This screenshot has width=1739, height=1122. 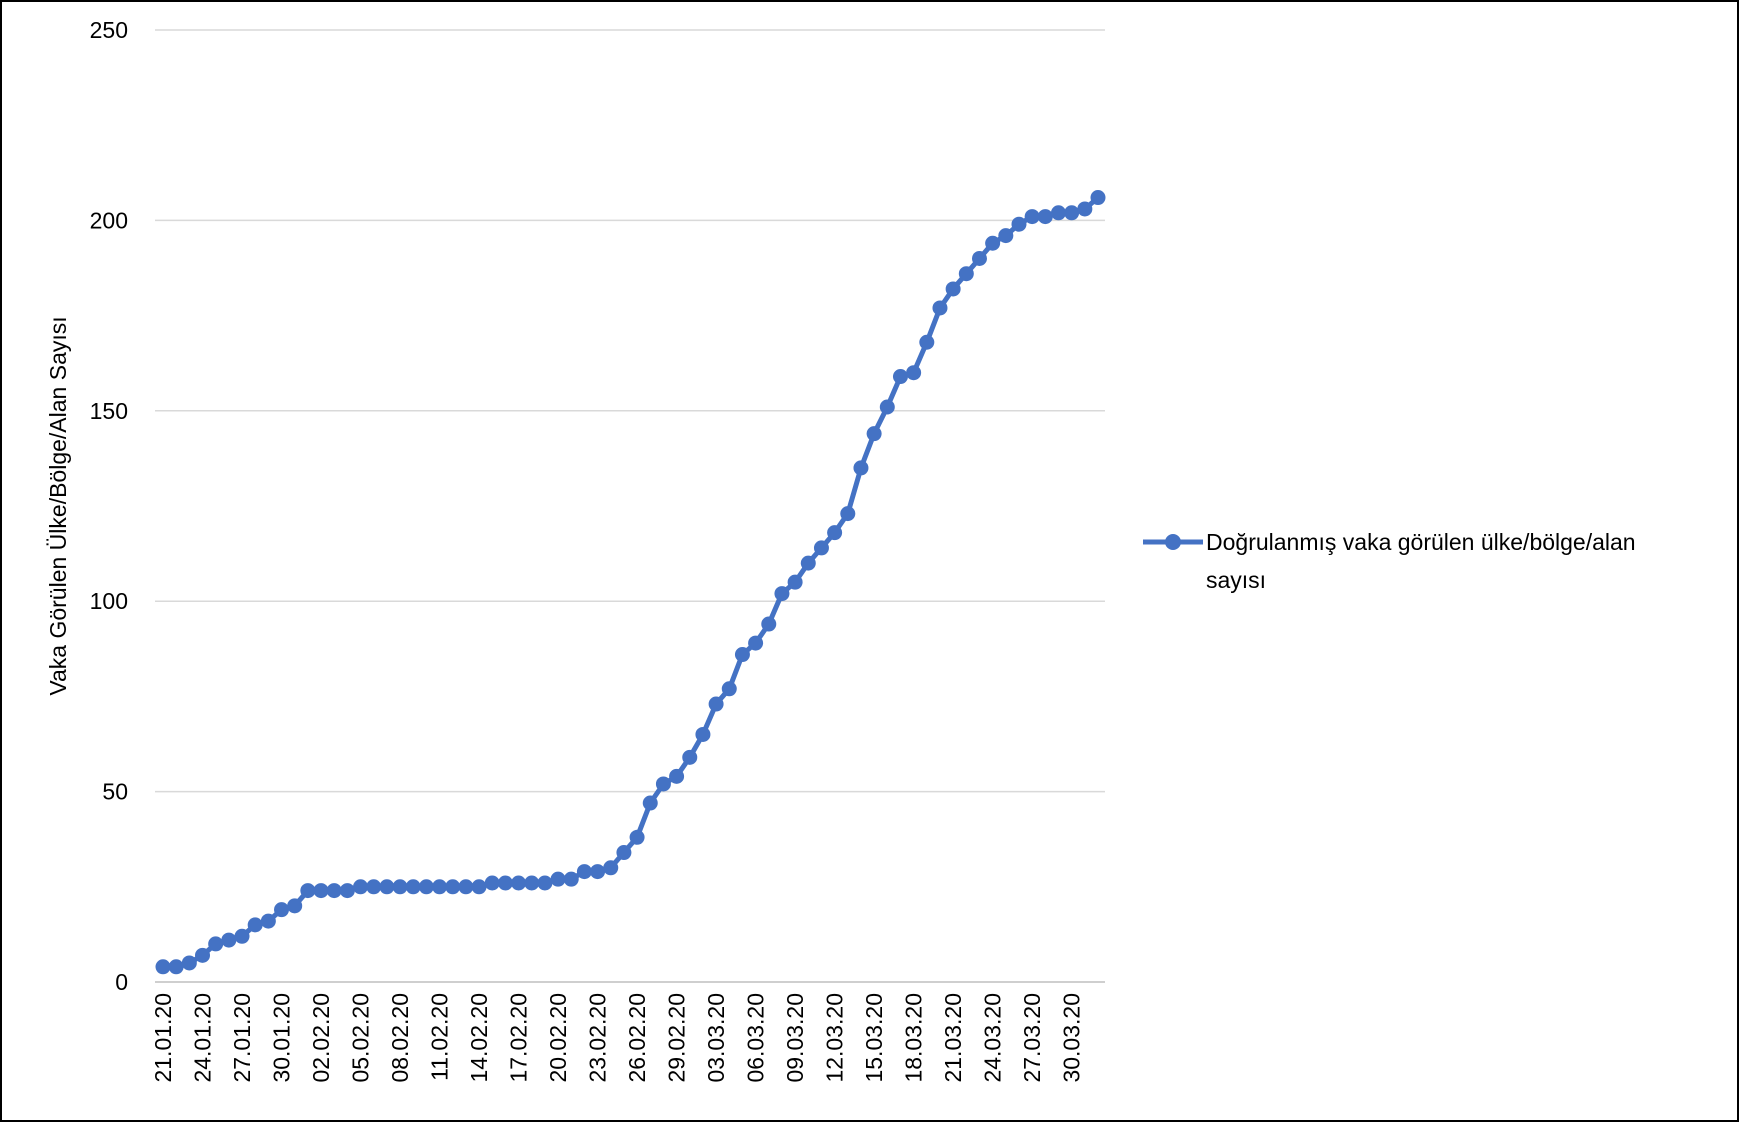 I want to click on x-tick-label: 09.03.20, so click(x=795, y=1038).